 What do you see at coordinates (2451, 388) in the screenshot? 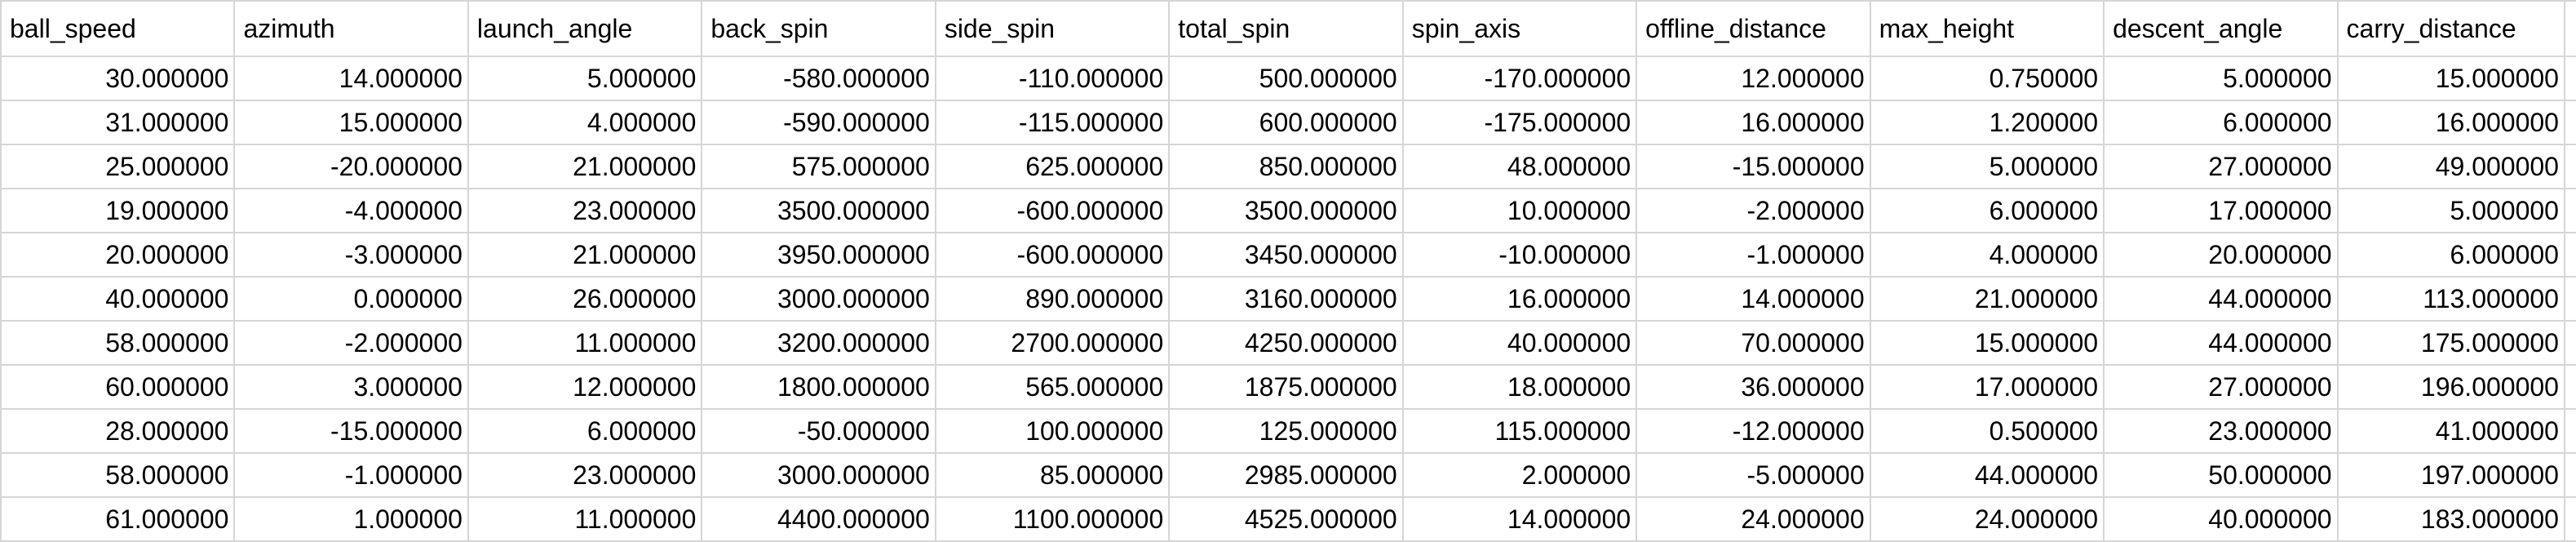
I see `cell-carry-distance: 196.000000` at bounding box center [2451, 388].